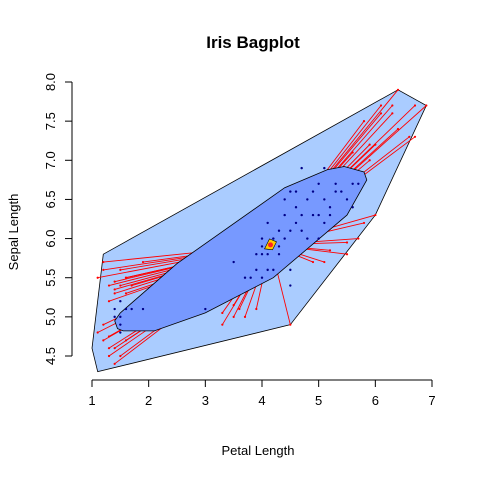  I want to click on x-tick-label: 2, so click(148, 400).